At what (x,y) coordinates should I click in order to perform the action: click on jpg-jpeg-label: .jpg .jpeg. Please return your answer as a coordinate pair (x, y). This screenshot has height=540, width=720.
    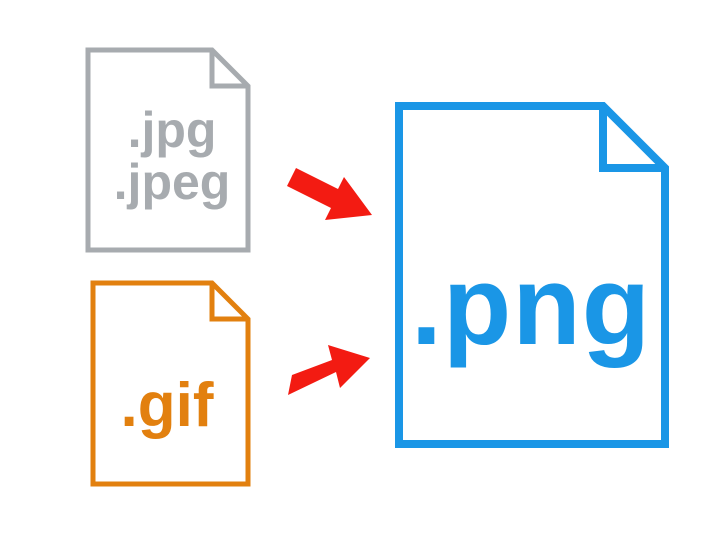
    Looking at the image, I should click on (172, 156).